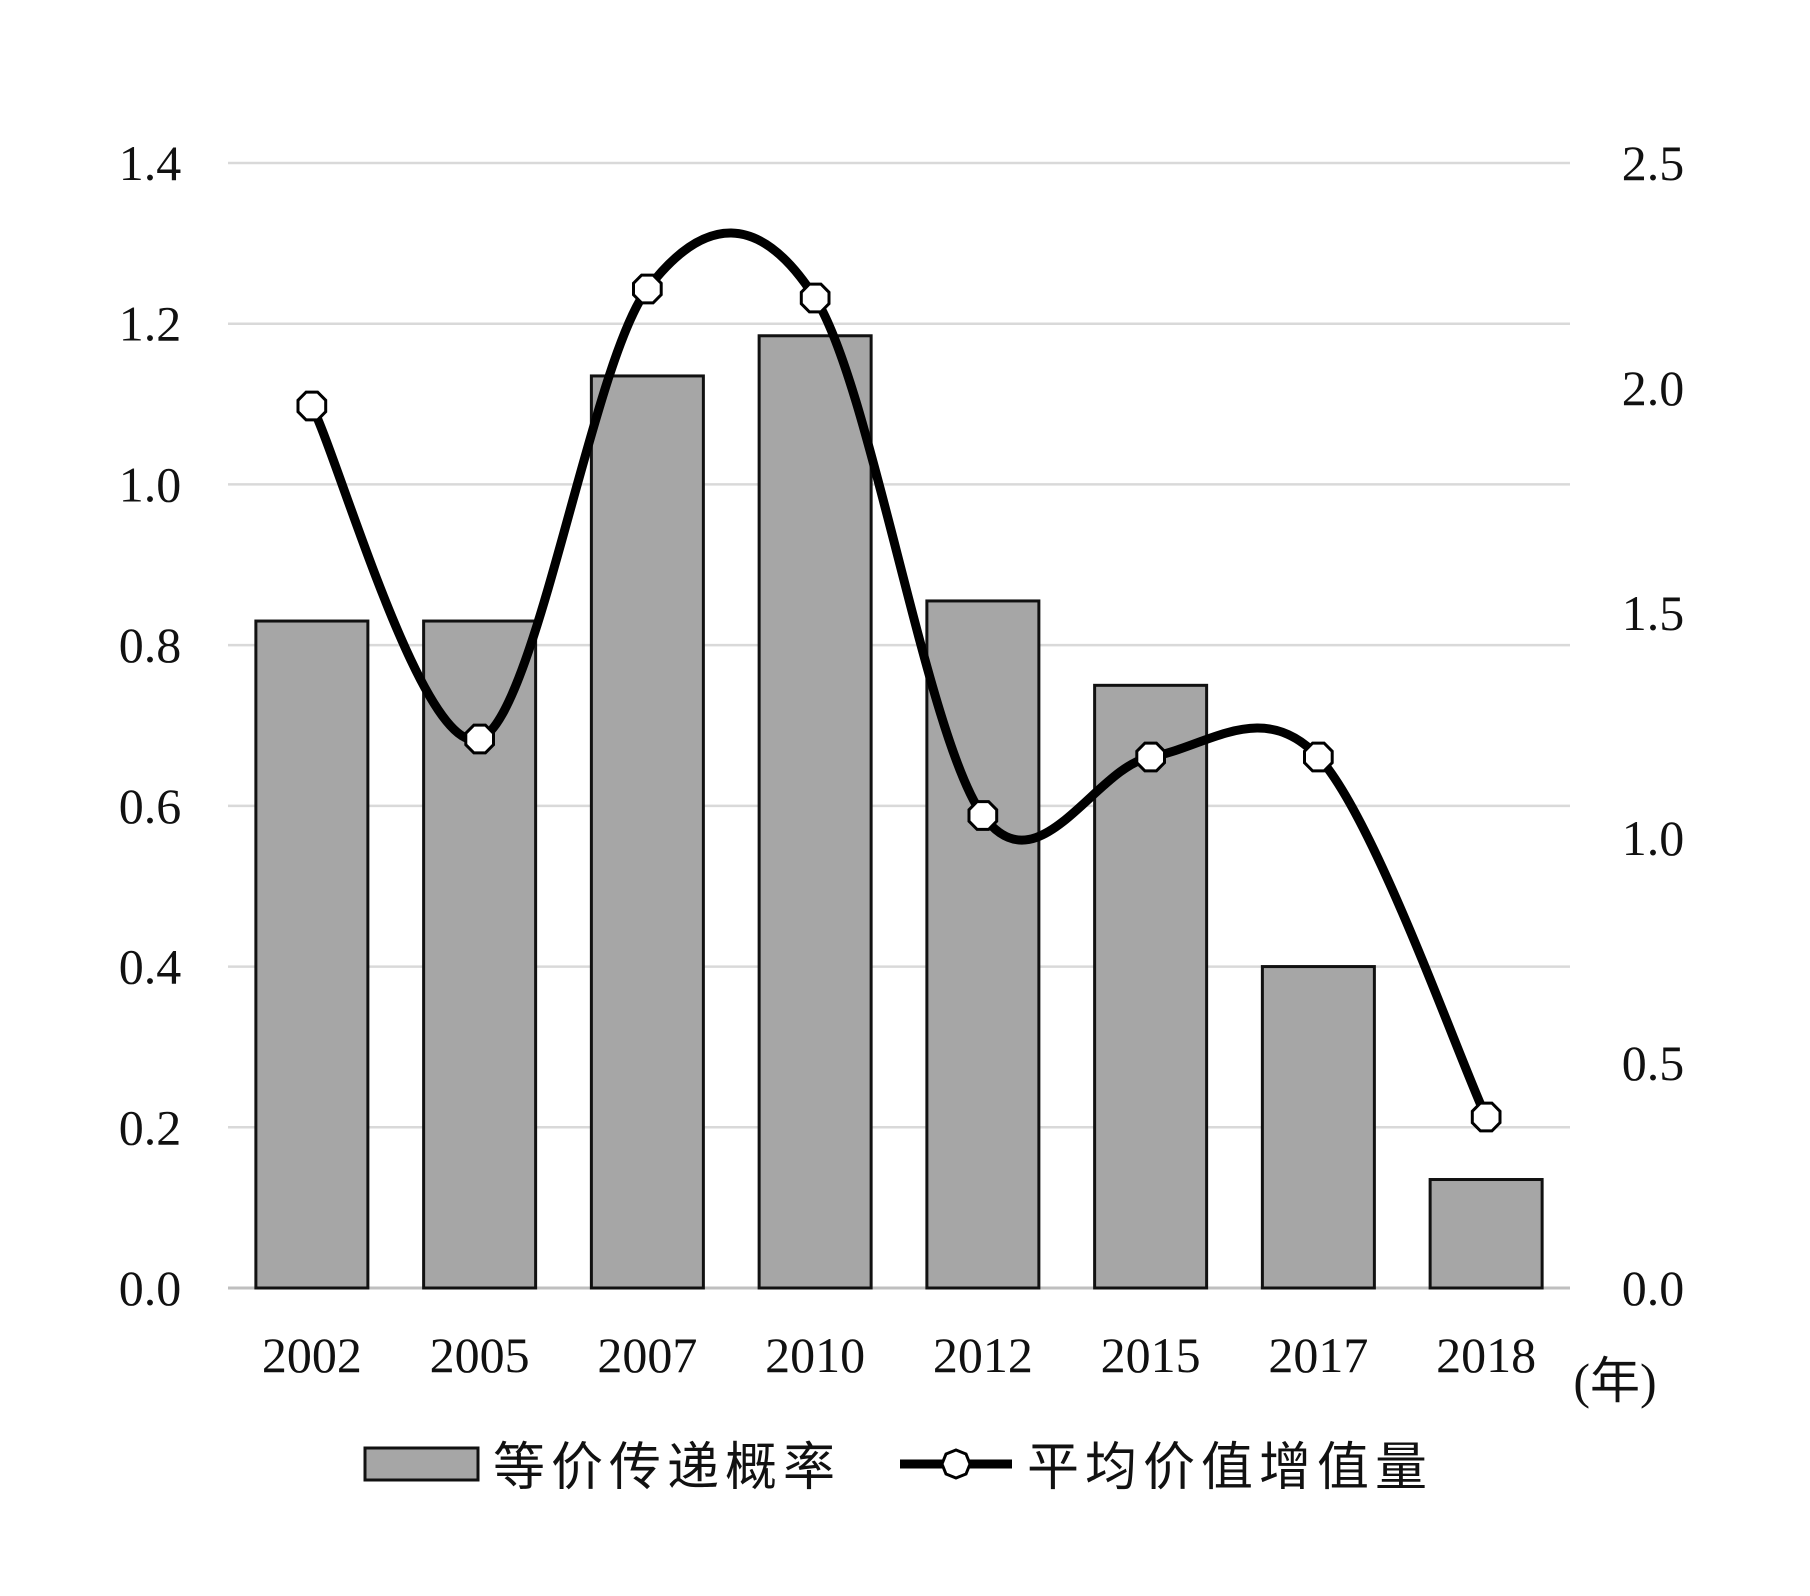  I want to click on right-tick-label: 0.5, so click(1653, 1063).